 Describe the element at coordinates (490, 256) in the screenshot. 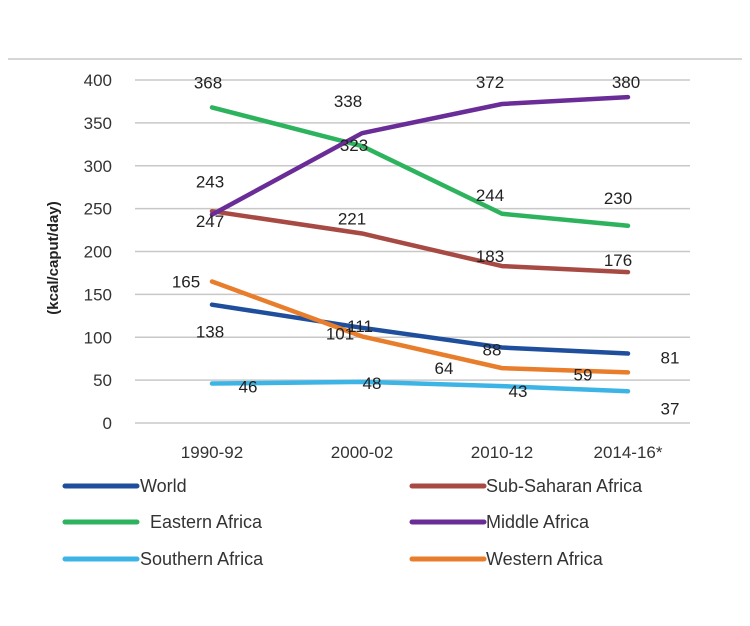

I see `data-label: 183` at that location.